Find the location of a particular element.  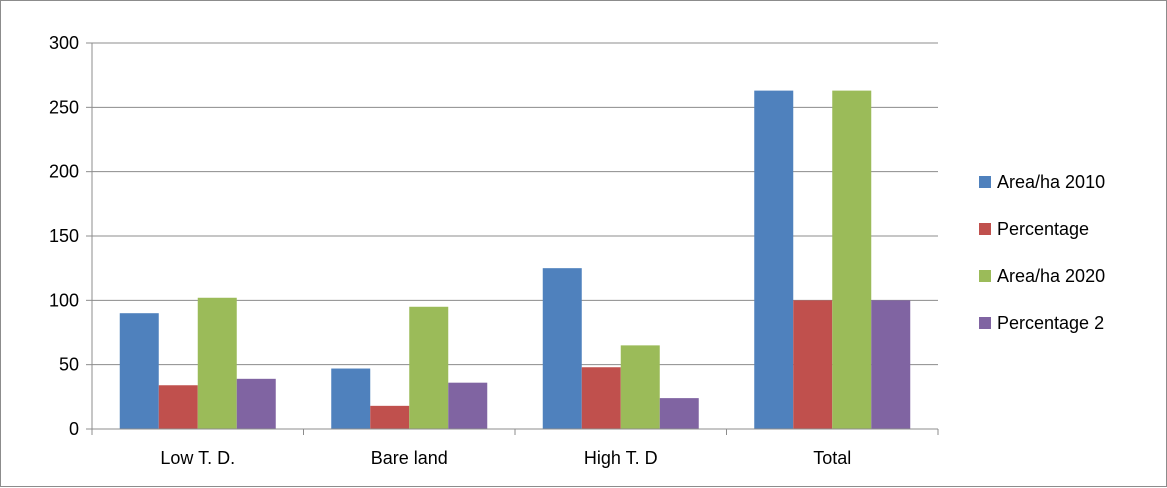

legend-label: Area/ha 2020 is located at coordinates (1051, 276).